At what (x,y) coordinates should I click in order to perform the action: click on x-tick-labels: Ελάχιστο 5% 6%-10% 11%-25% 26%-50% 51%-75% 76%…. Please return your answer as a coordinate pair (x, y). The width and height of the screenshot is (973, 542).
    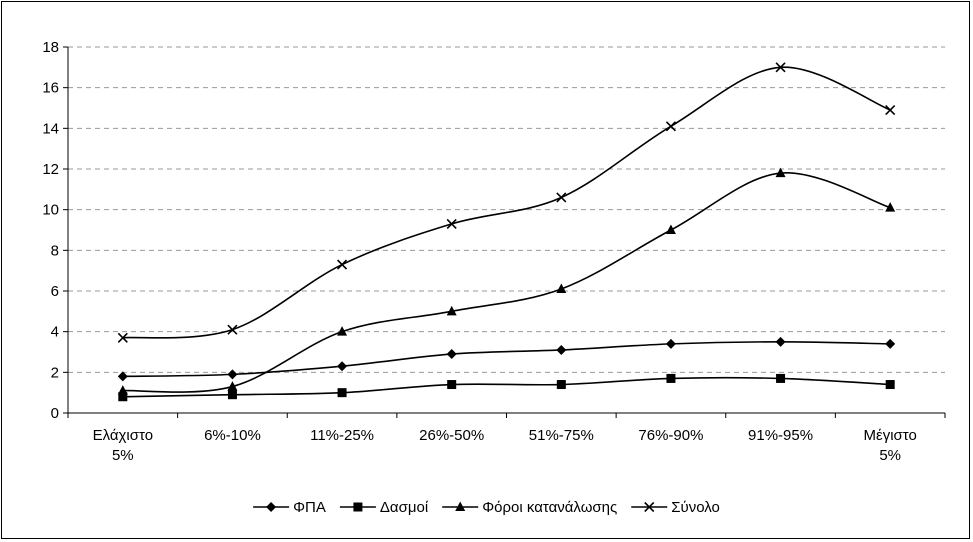
    Looking at the image, I should click on (505, 445).